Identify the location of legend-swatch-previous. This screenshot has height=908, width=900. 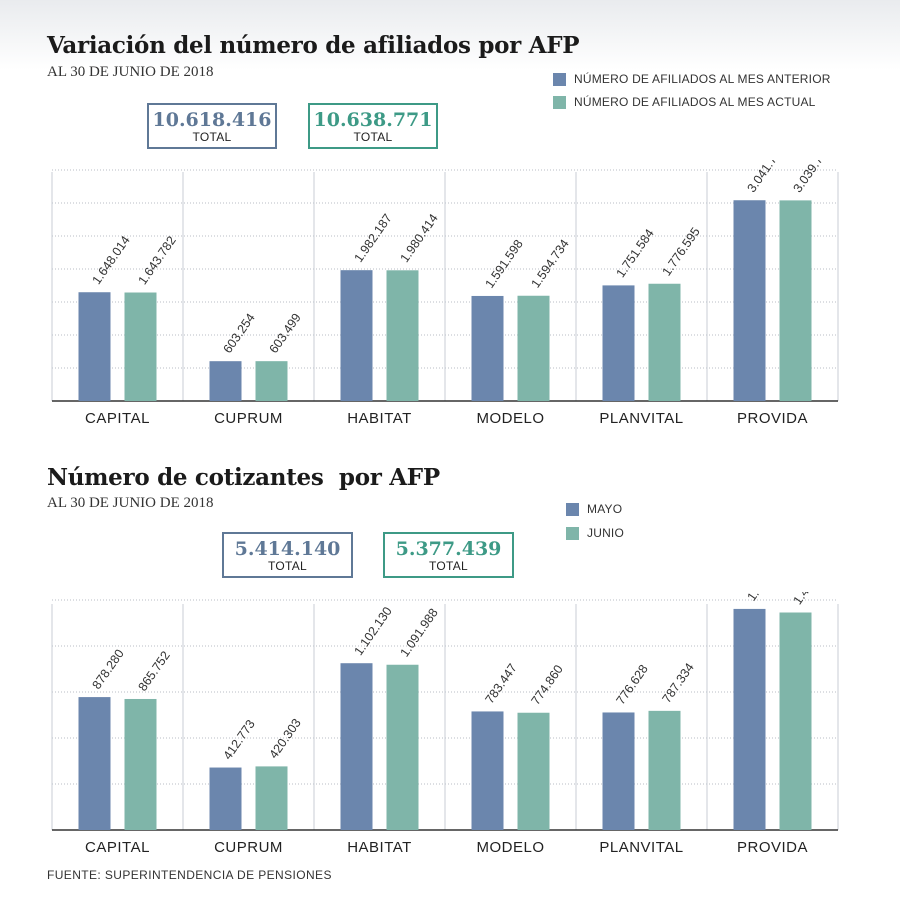
(559, 79).